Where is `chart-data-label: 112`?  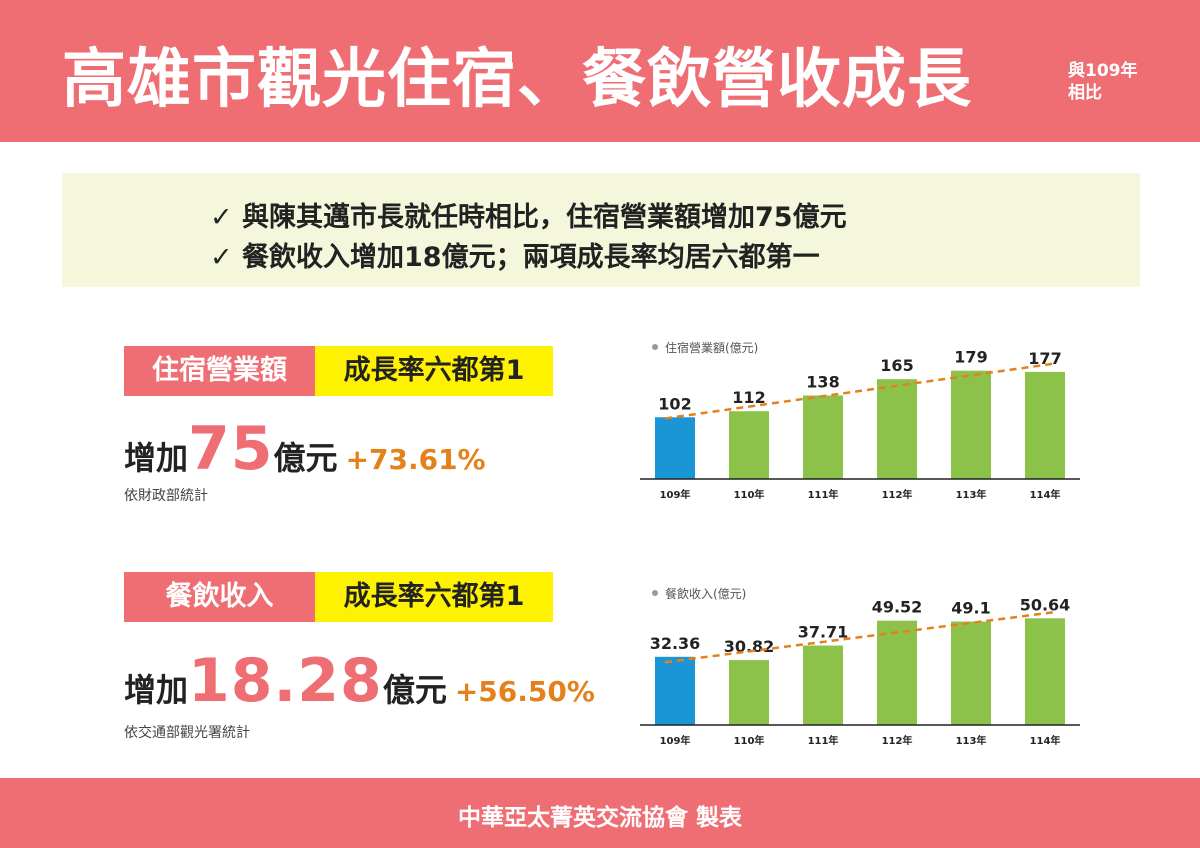
chart-data-label: 112 is located at coordinates (748, 397).